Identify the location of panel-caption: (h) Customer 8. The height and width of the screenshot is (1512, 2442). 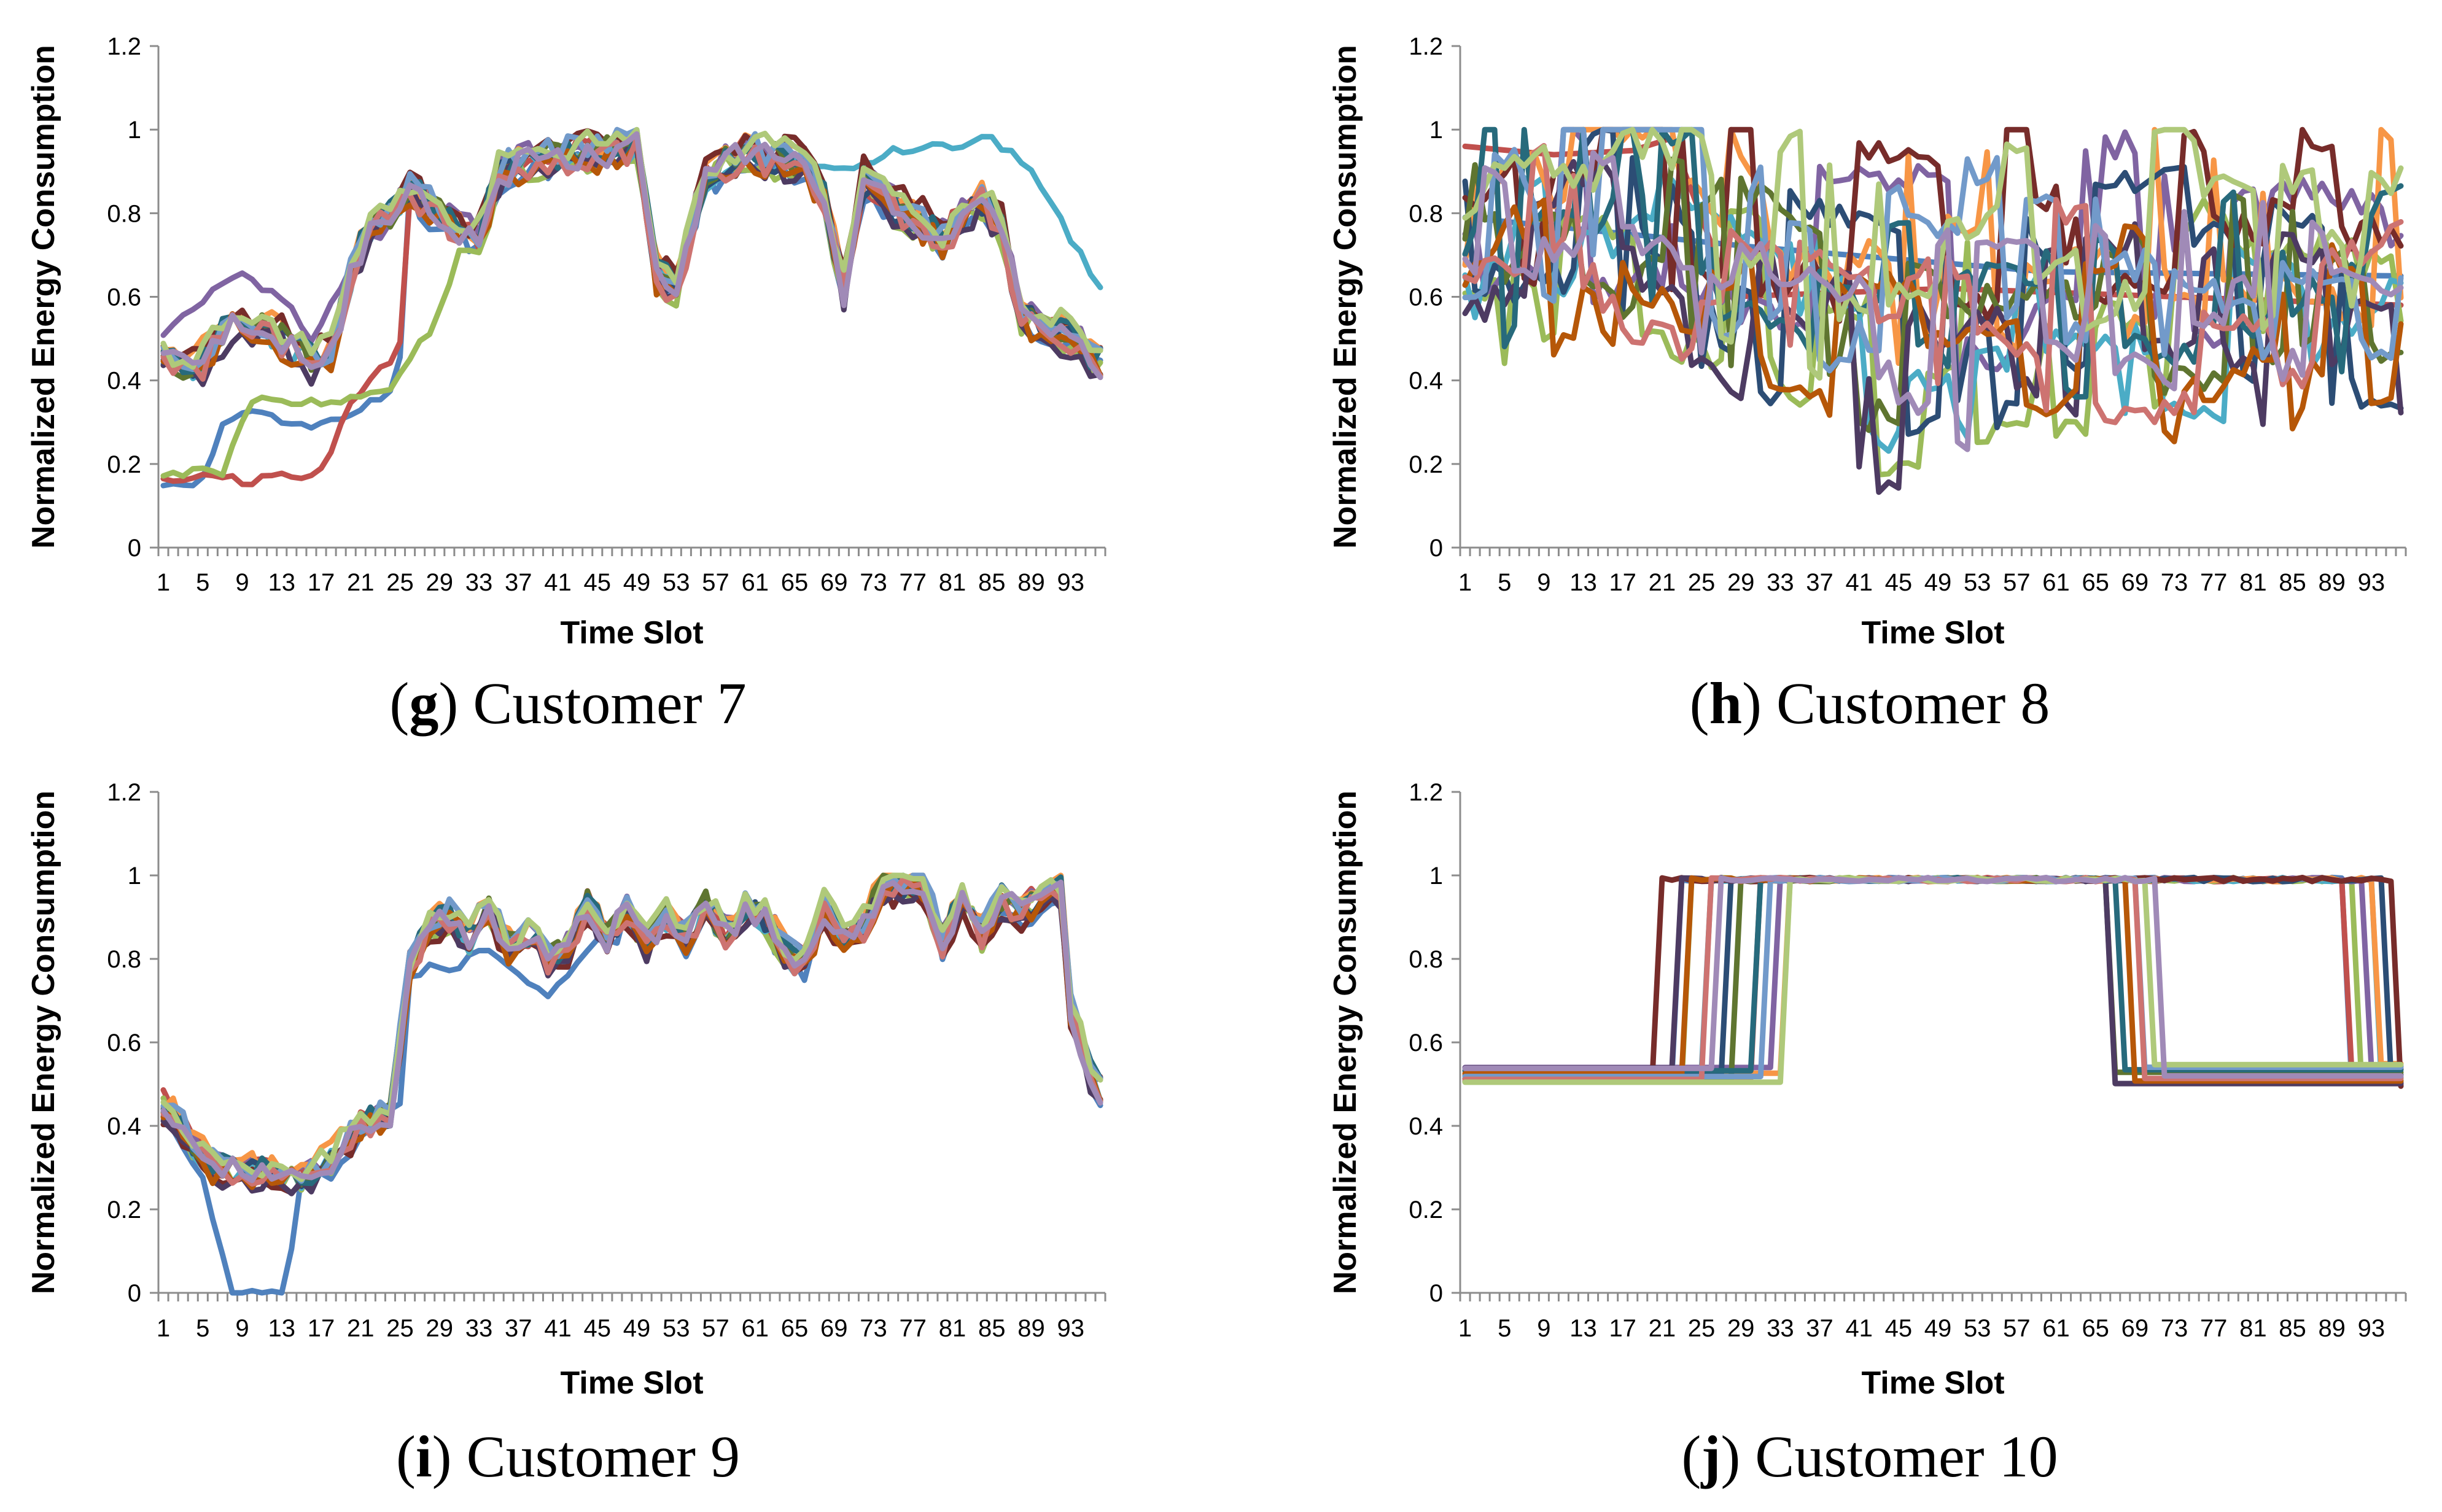
(1870, 703).